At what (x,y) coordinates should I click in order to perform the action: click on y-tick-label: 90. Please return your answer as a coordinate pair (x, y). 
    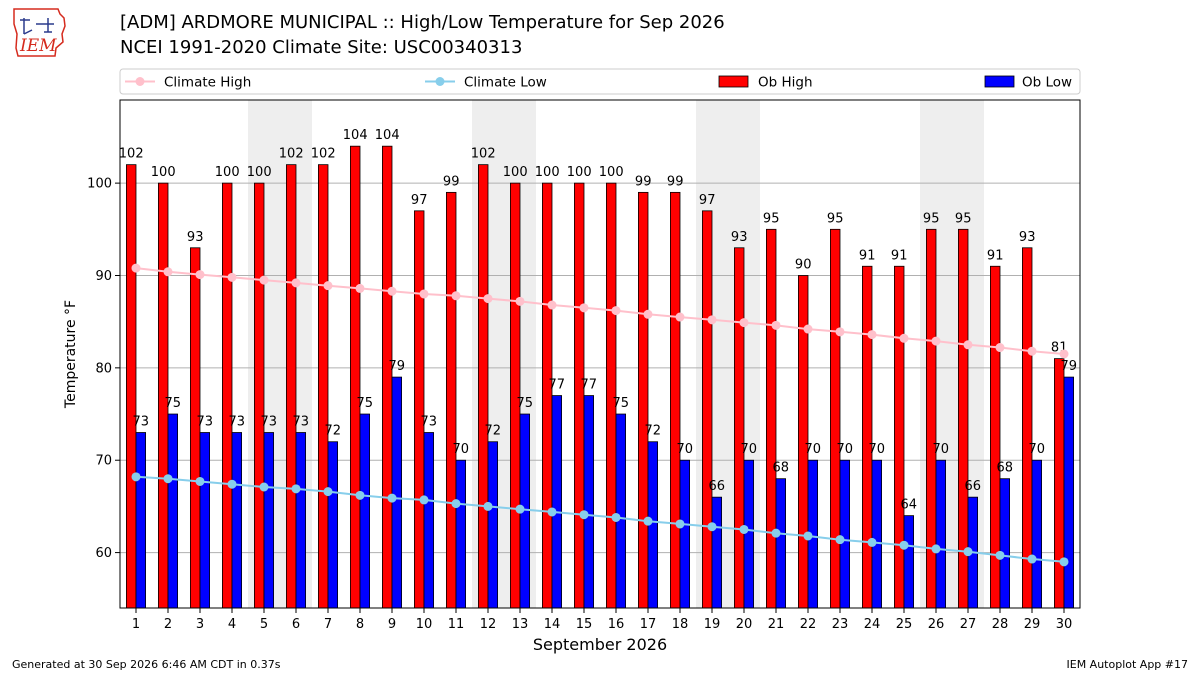
    Looking at the image, I should click on (103, 276).